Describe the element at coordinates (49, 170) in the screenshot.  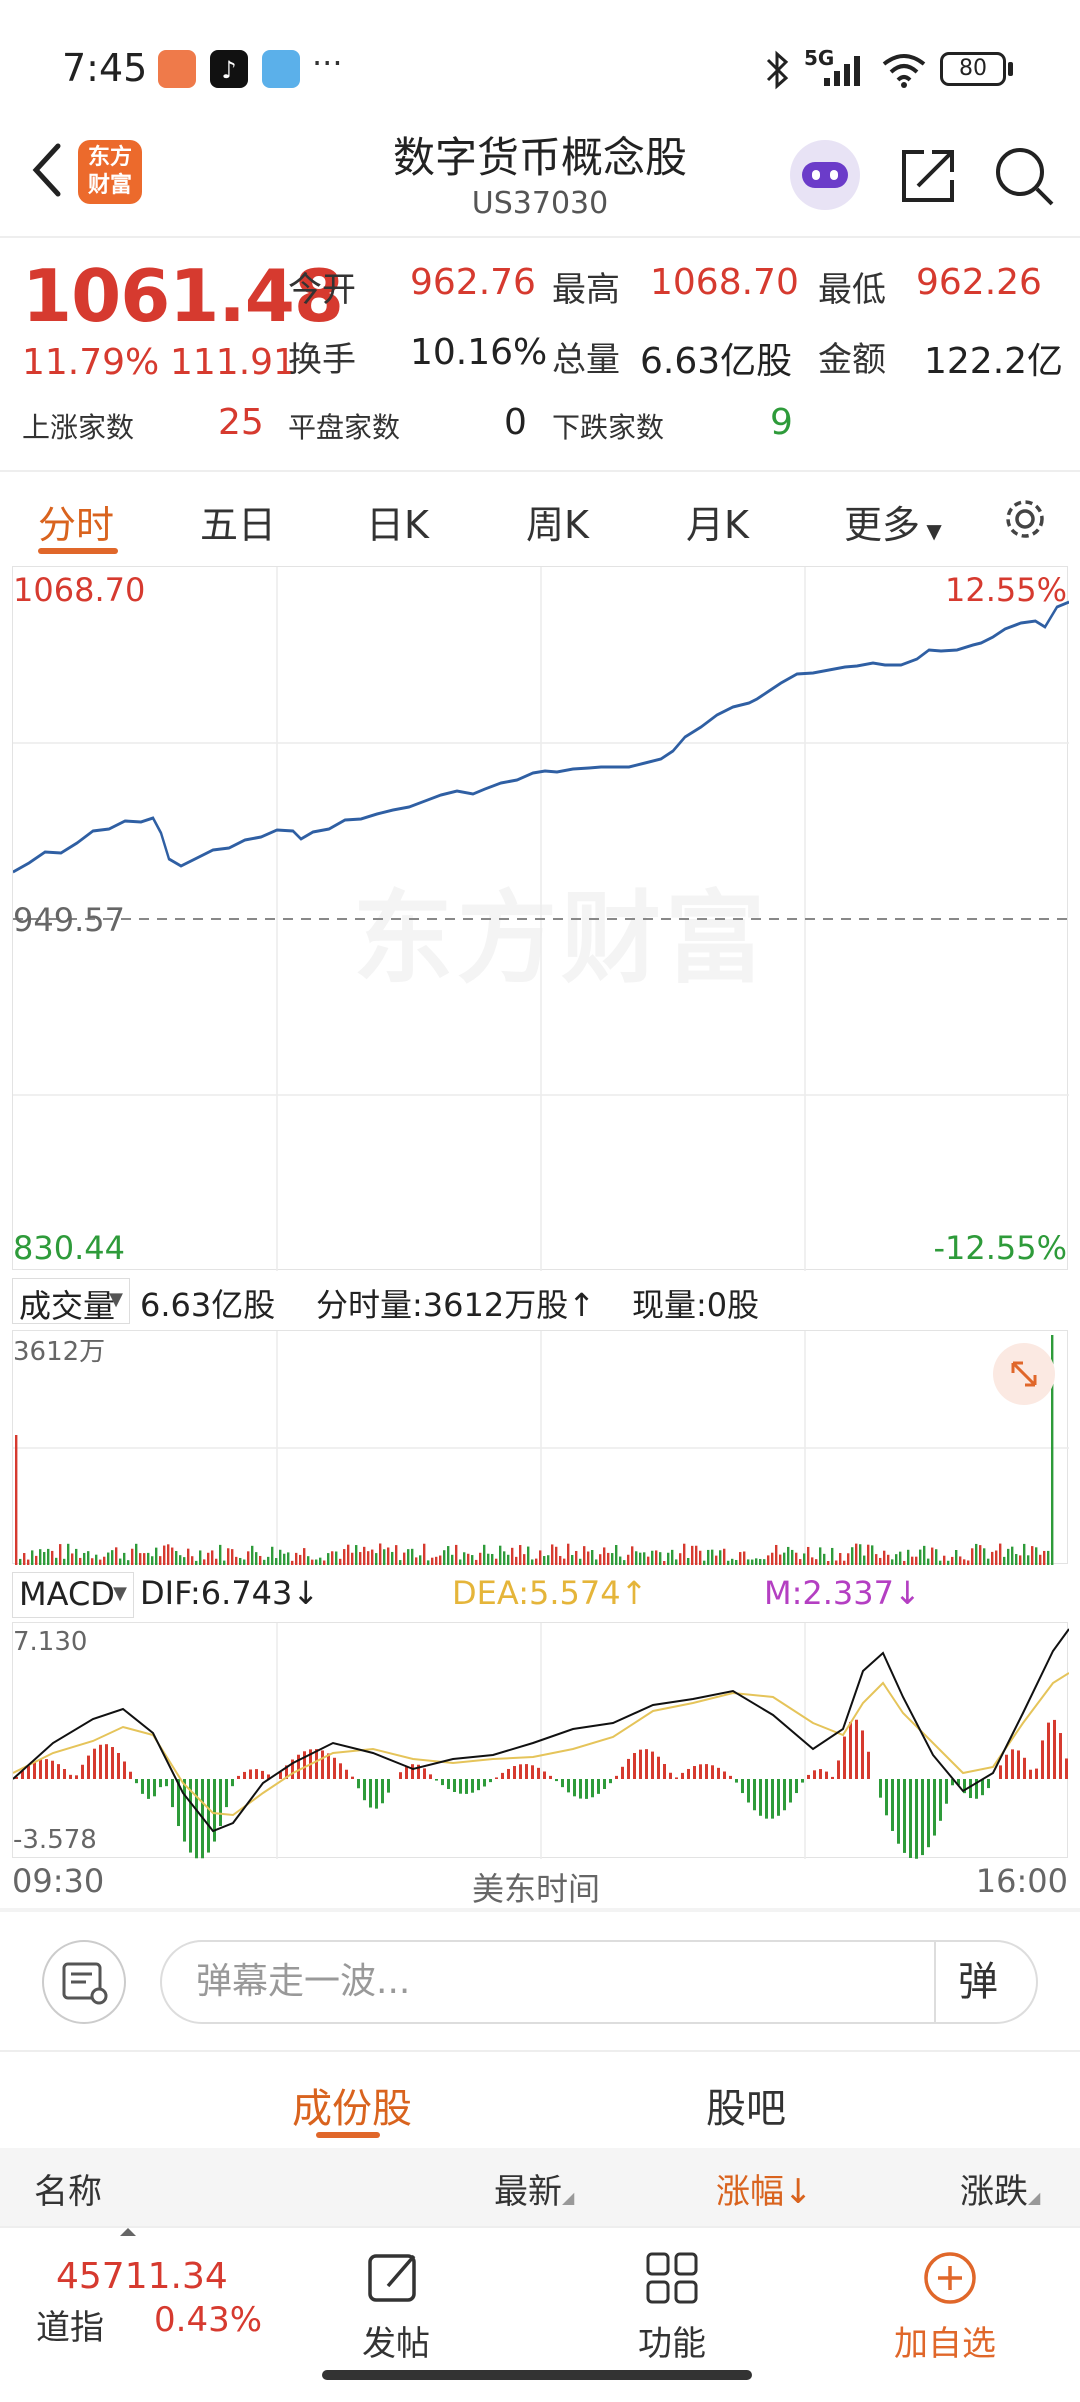
I see `back-arrow-icon` at that location.